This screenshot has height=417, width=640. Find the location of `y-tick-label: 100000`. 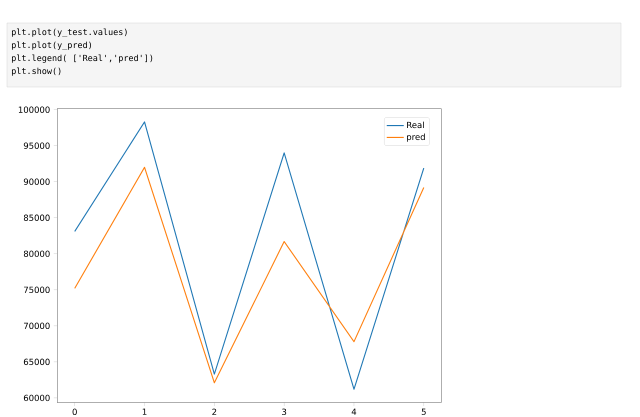

y-tick-label: 100000 is located at coordinates (34, 109).